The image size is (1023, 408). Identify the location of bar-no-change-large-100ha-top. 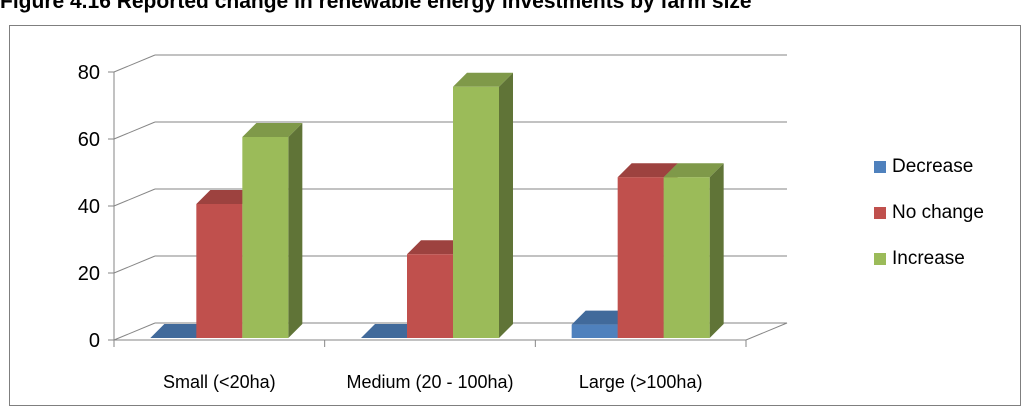
(647, 170).